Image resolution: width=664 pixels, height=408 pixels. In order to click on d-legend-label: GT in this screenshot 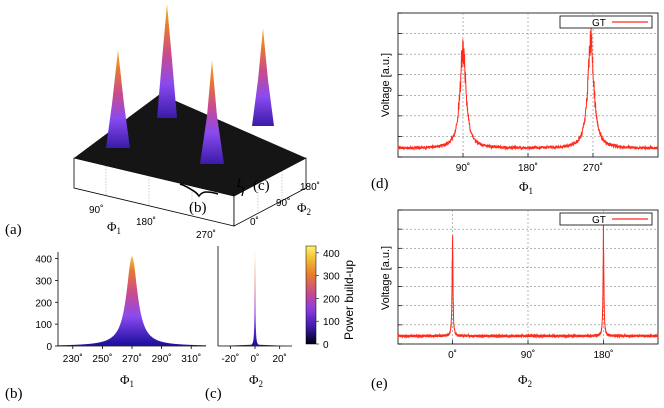, I will do `click(599, 23)`.